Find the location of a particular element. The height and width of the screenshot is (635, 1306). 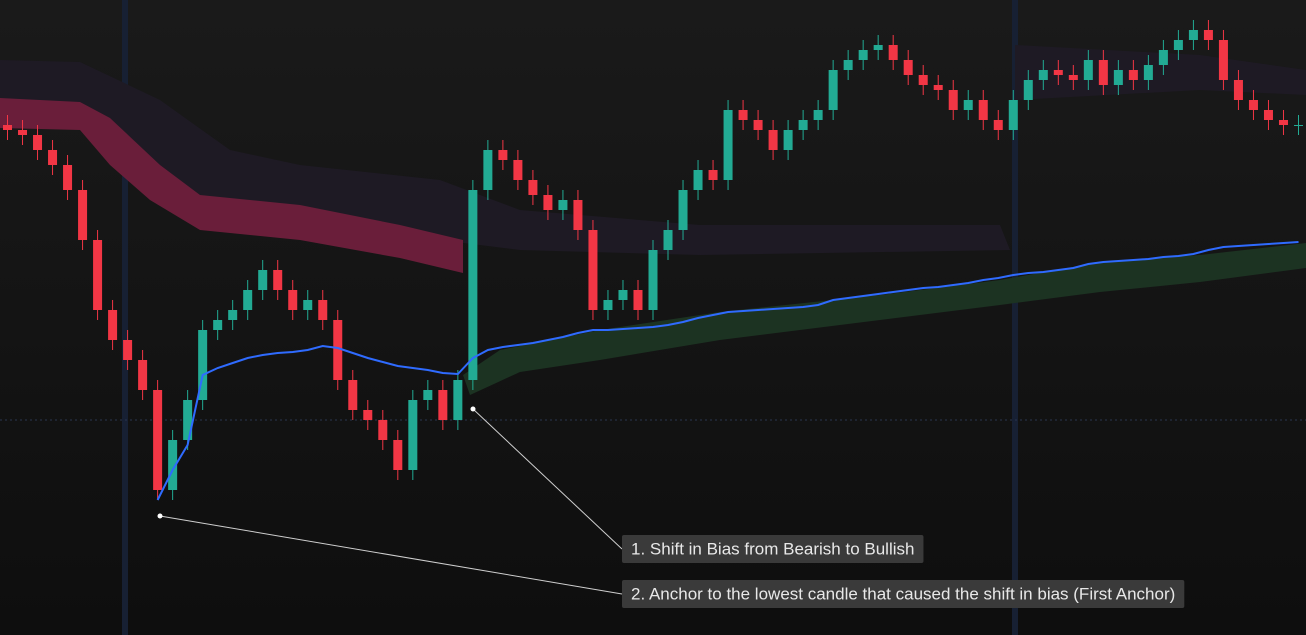

bearish-band is located at coordinates (231, 185).